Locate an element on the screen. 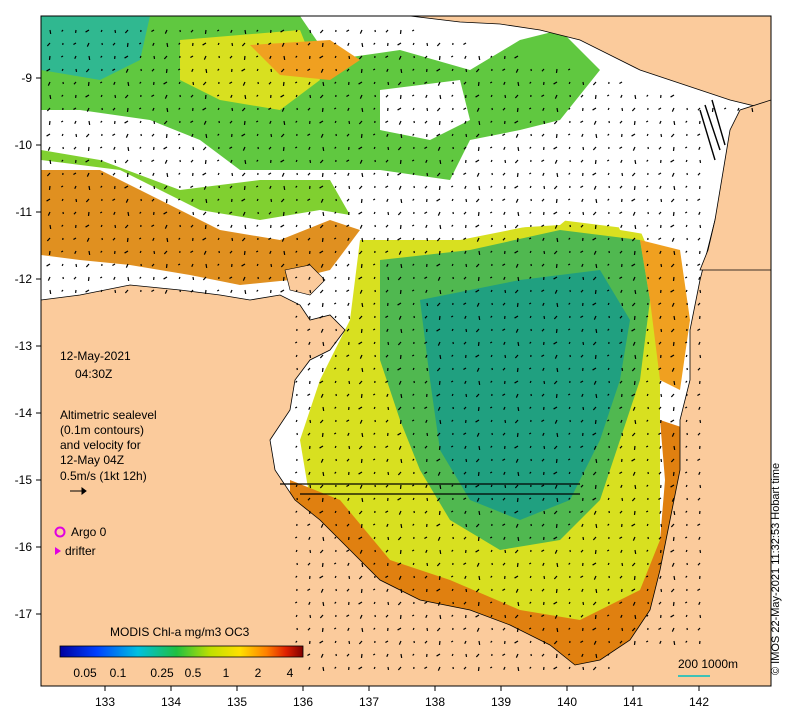 This screenshot has width=792, height=716. lat-tick-label: -11 is located at coordinates (24, 212).